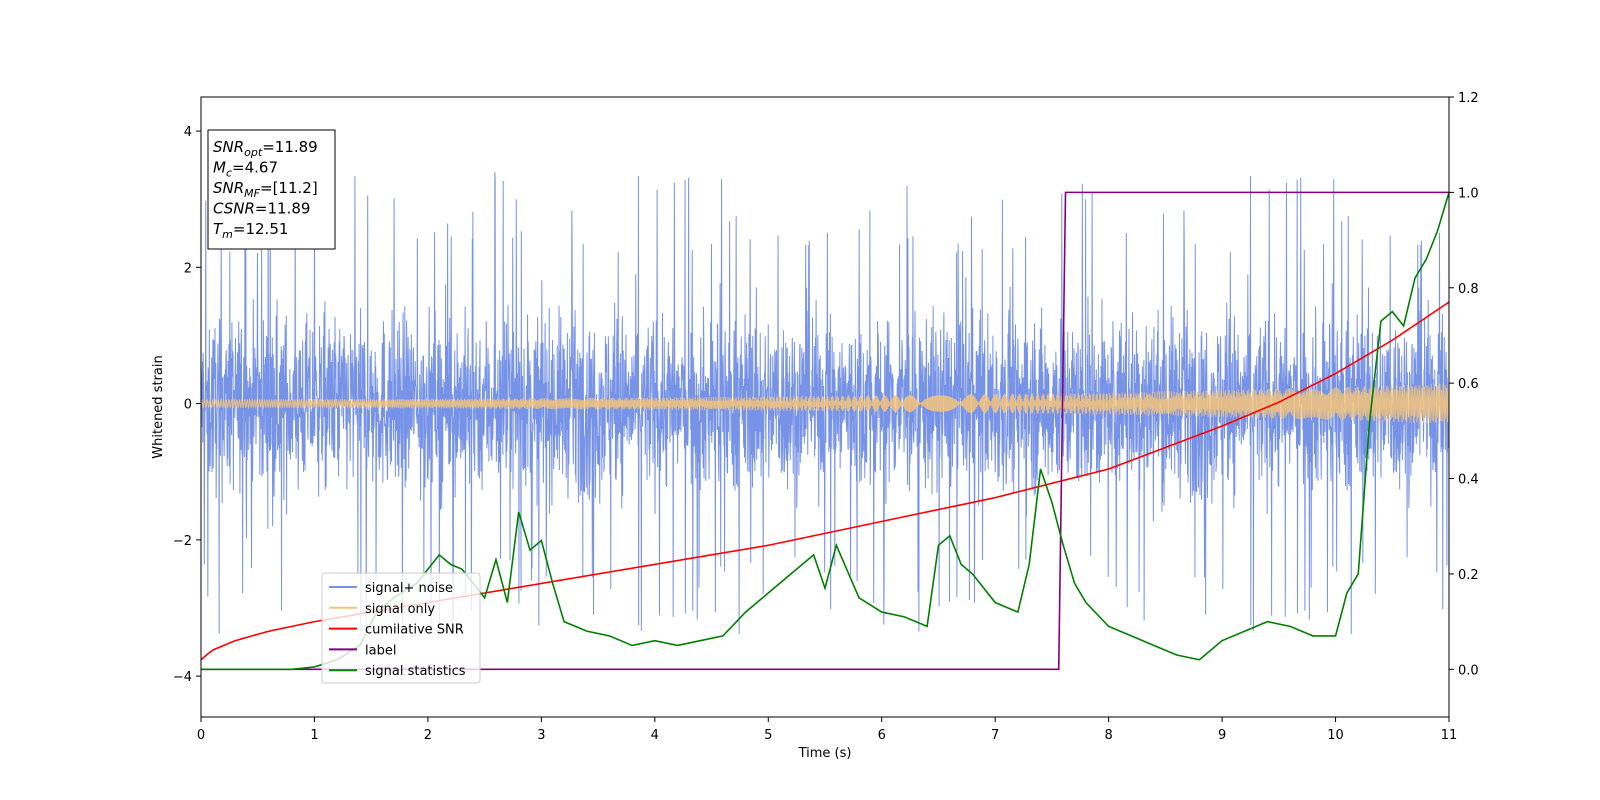  I want to click on series-signal-only, so click(825, 403).